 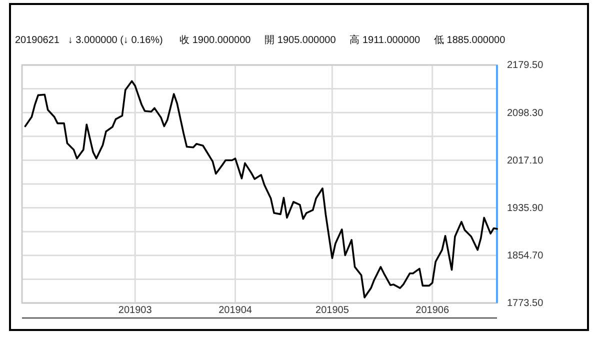 What do you see at coordinates (525, 160) in the screenshot?
I see `y-tick-label: 2017.10` at bounding box center [525, 160].